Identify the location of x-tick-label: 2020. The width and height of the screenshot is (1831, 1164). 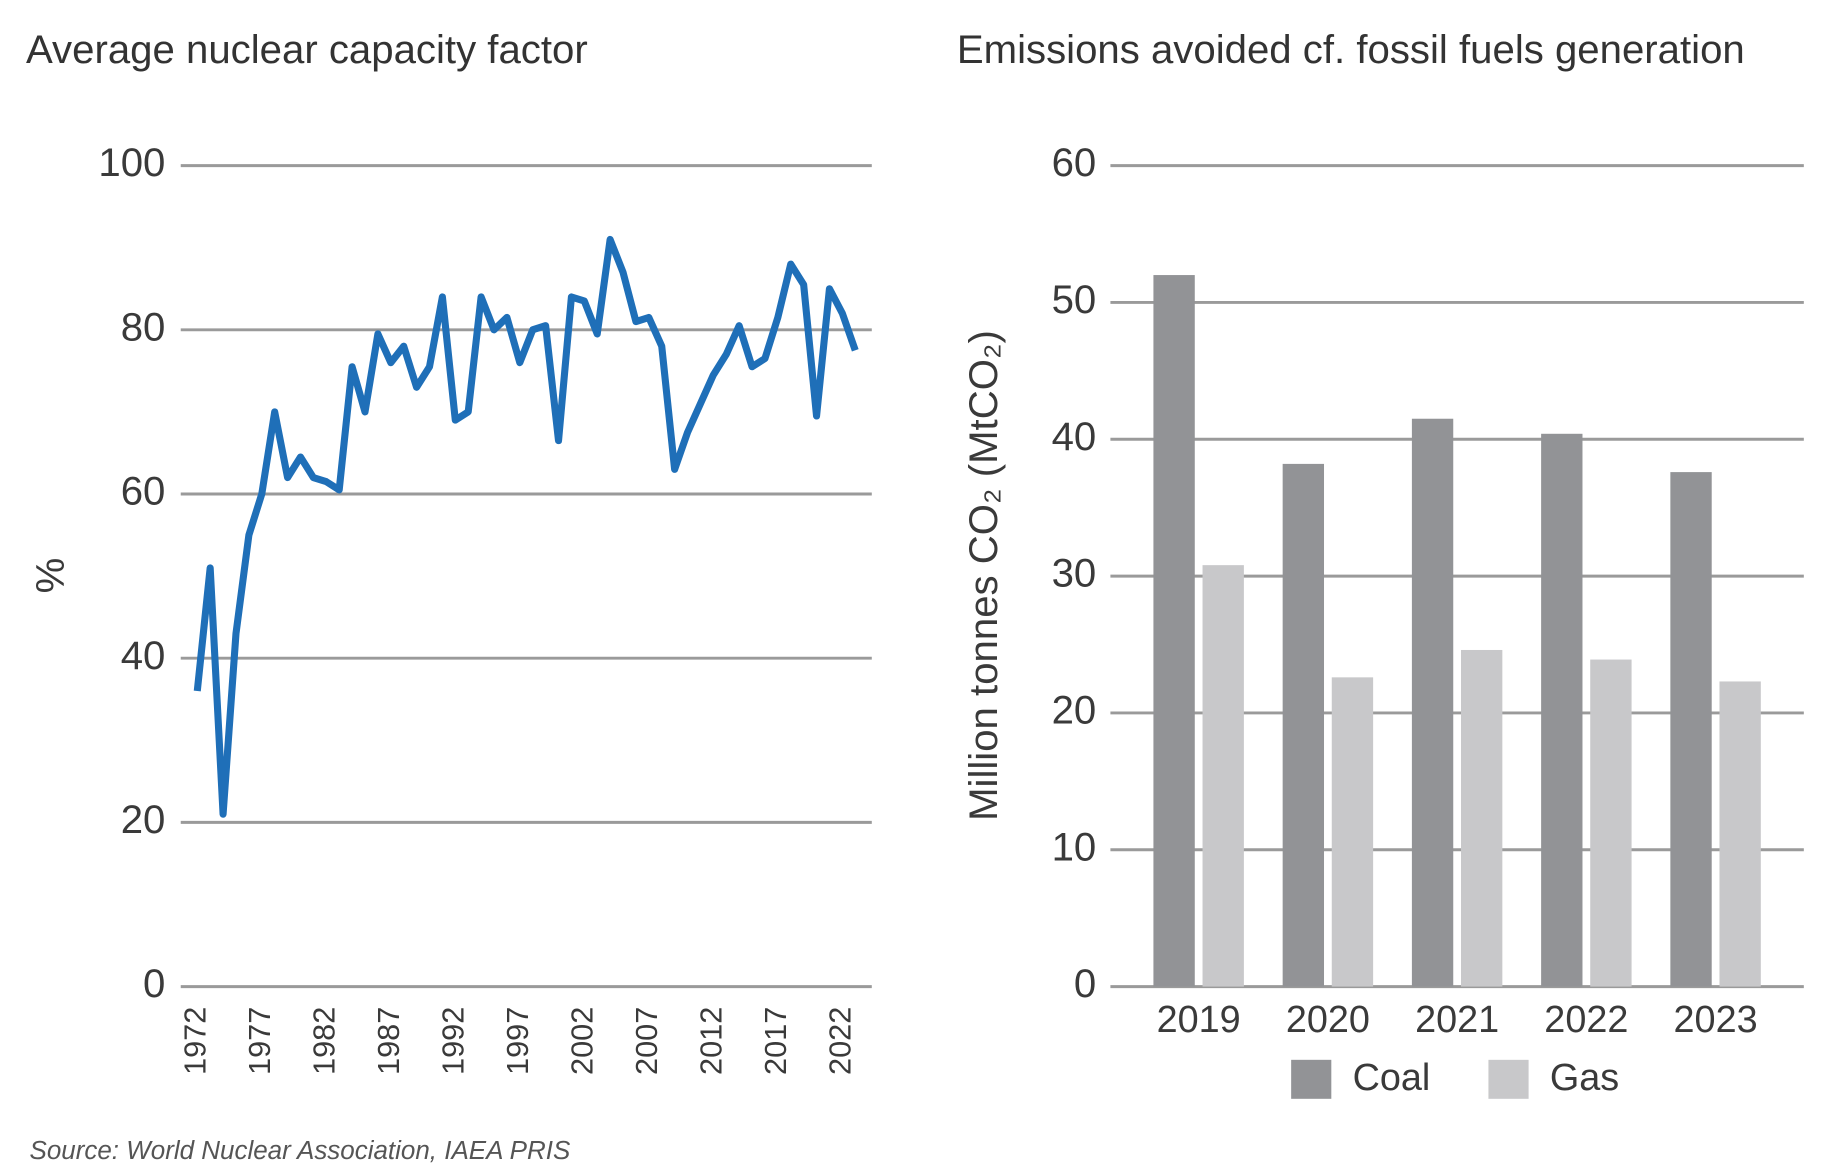
(1328, 1020).